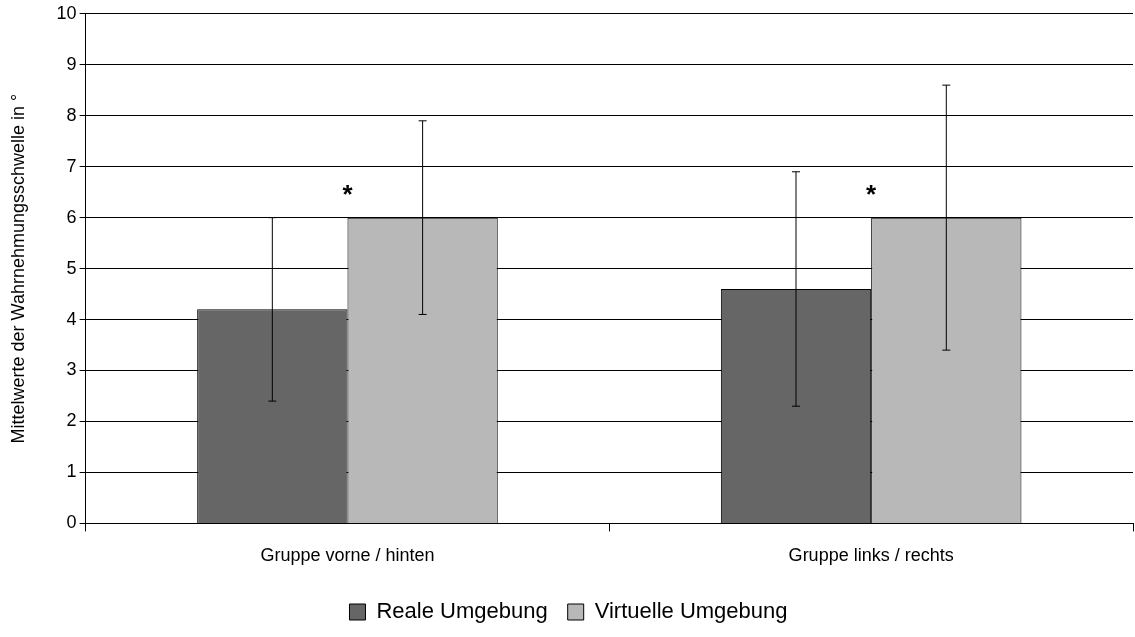 The image size is (1135, 637). Describe the element at coordinates (71, 318) in the screenshot. I see `y-tick-label: 4` at that location.